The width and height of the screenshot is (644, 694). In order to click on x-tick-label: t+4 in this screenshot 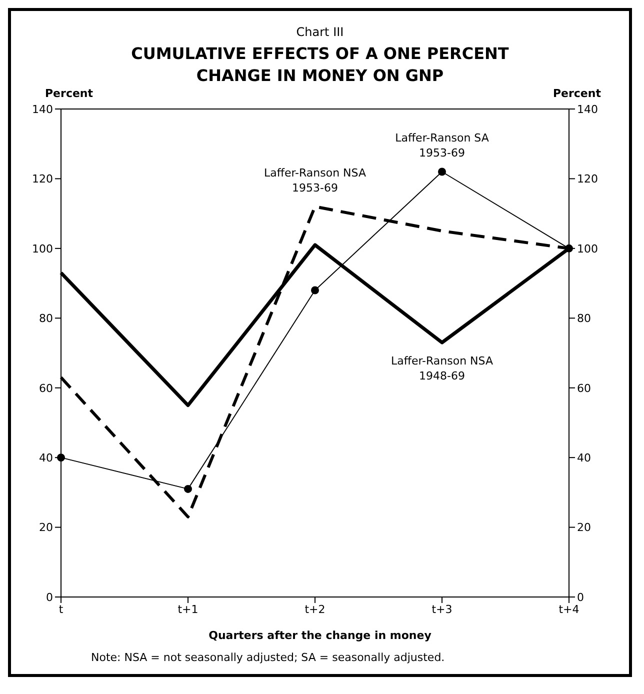, I will do `click(569, 609)`.